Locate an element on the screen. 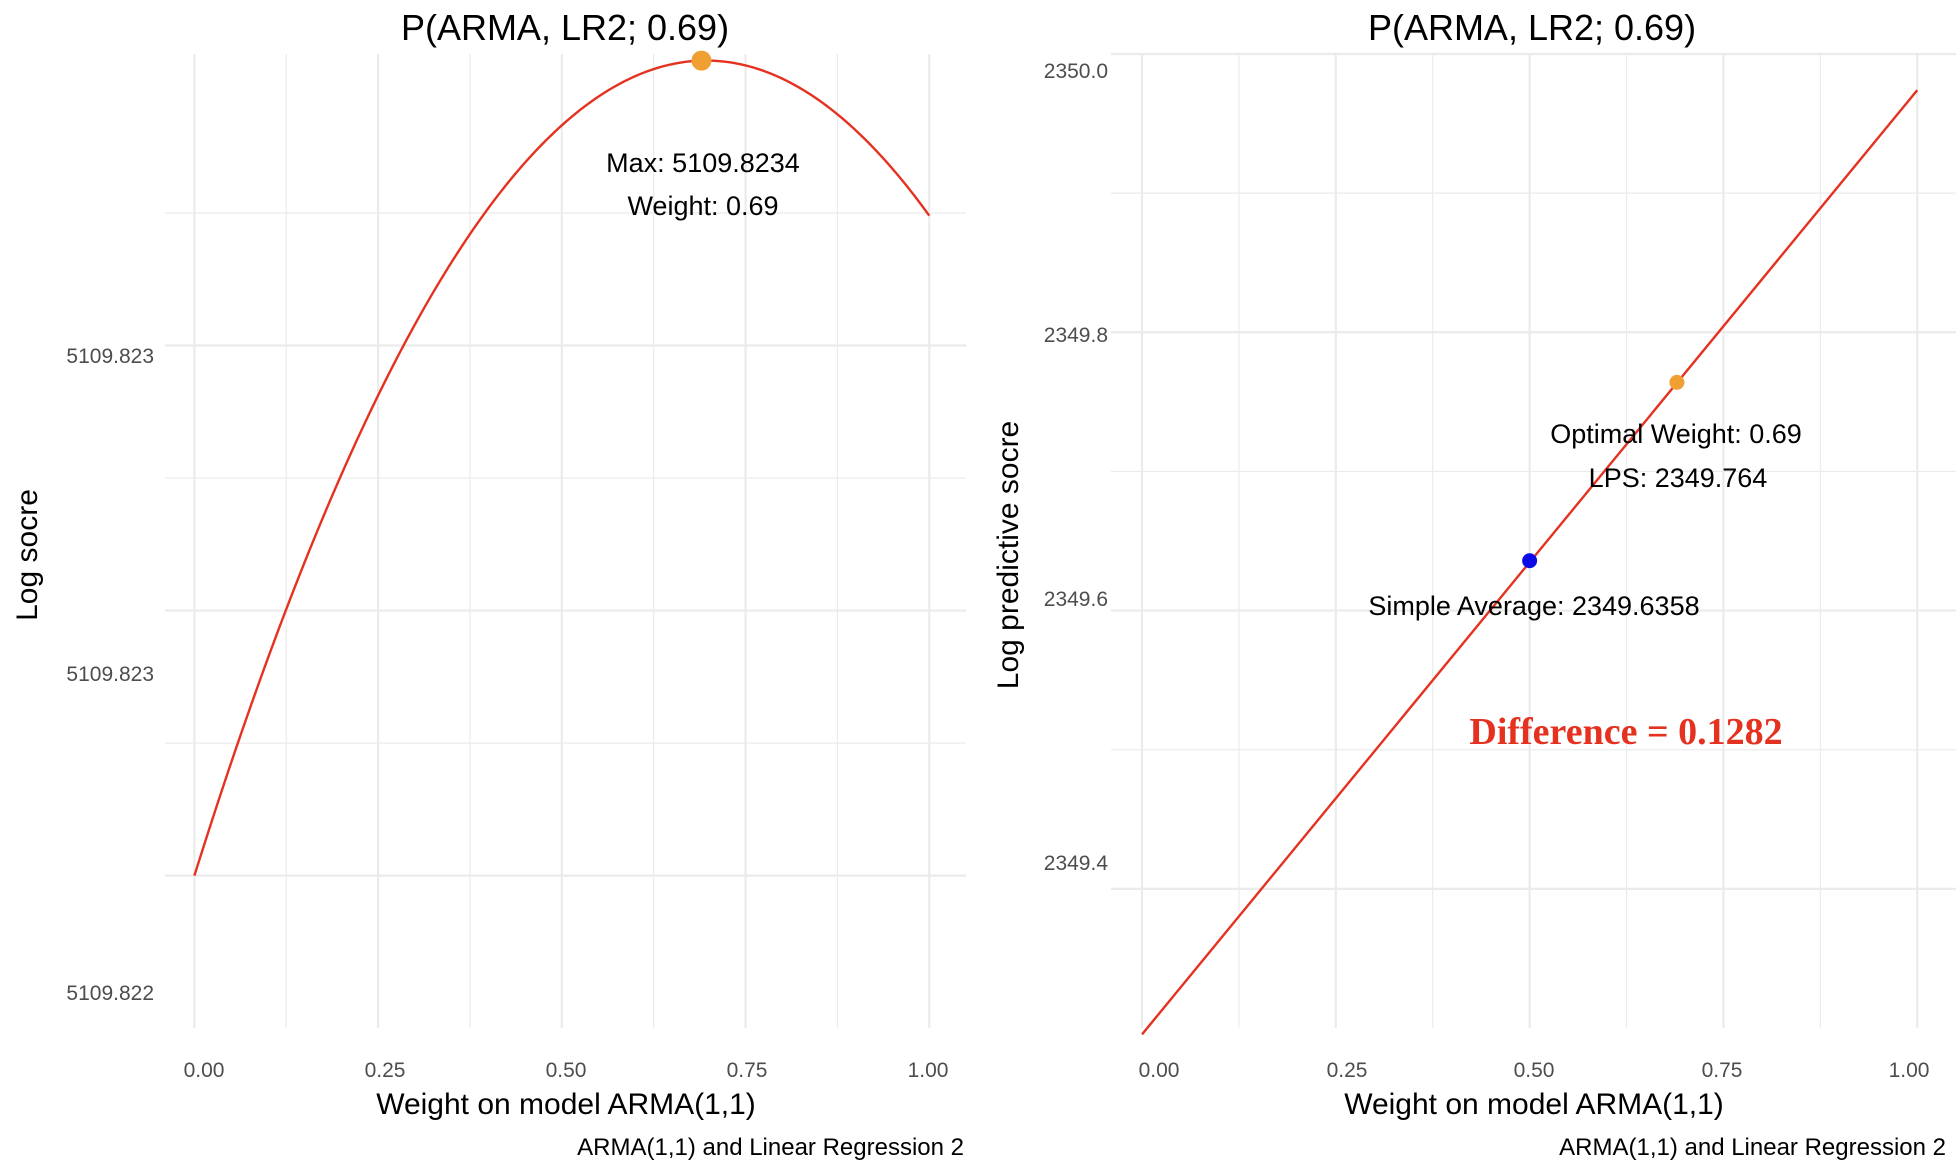 This screenshot has width=1960, height=1170. left-y-tick-labels: 5109.823 5109.823 5109.822 is located at coordinates (110, 675).